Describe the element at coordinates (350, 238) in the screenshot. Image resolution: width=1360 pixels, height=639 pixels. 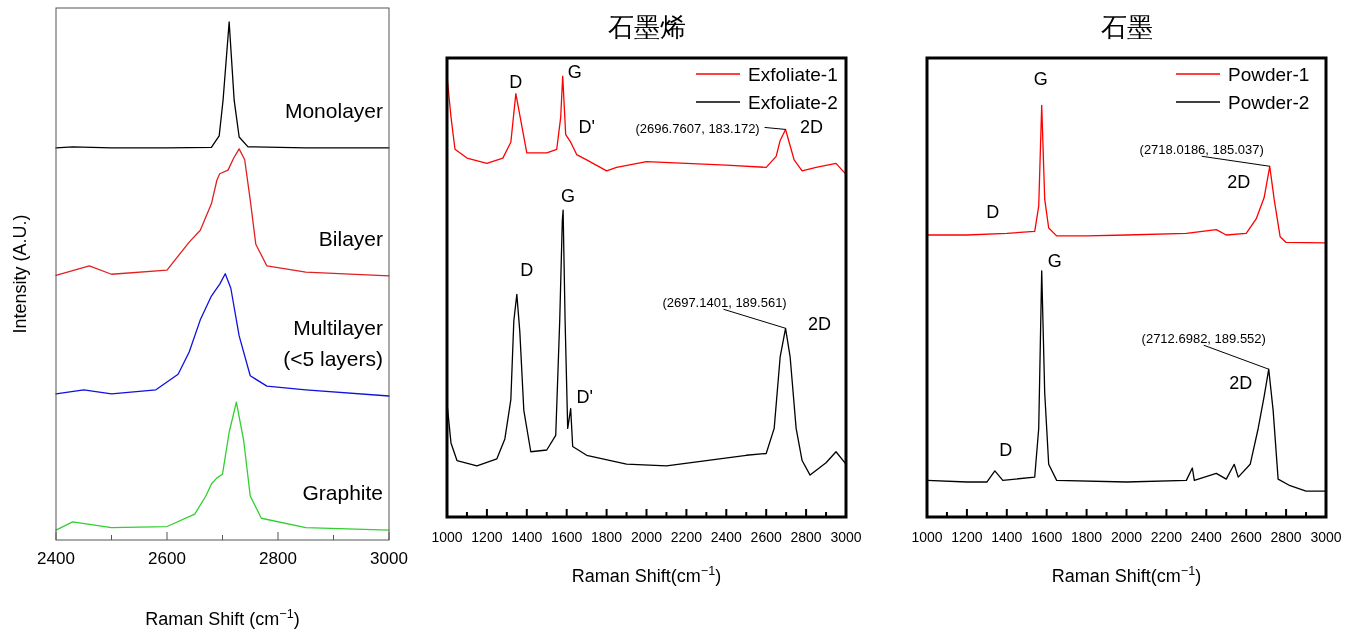
I see `series-label: Bilayer` at that location.